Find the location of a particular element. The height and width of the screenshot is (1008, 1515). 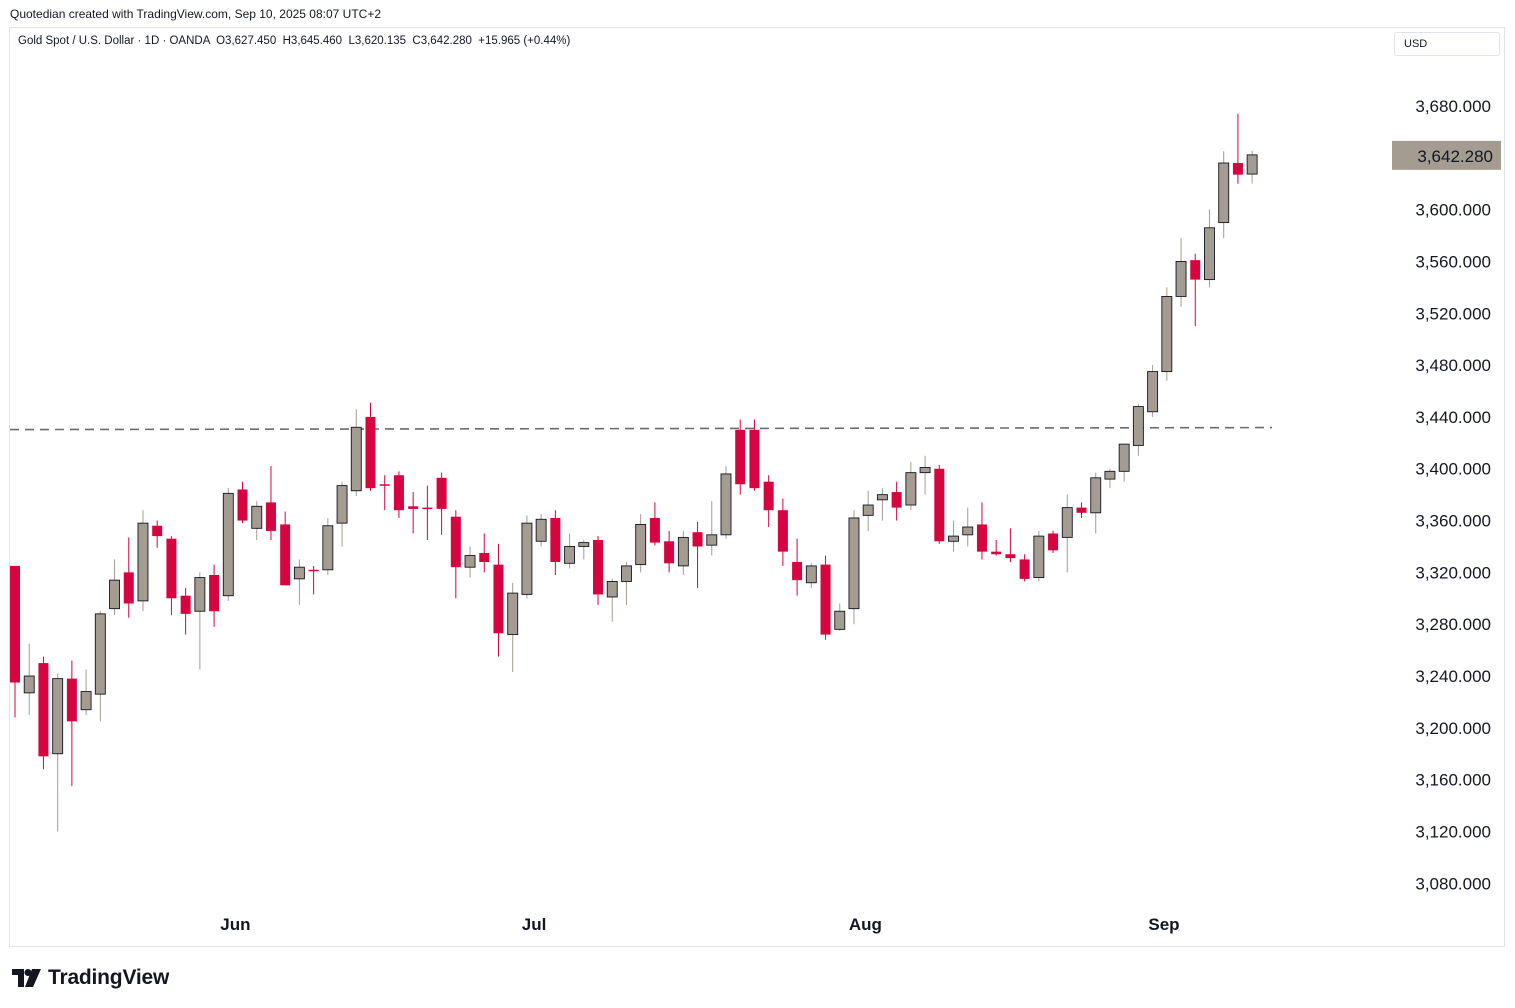

currency-selector: USD is located at coordinates (1447, 44).